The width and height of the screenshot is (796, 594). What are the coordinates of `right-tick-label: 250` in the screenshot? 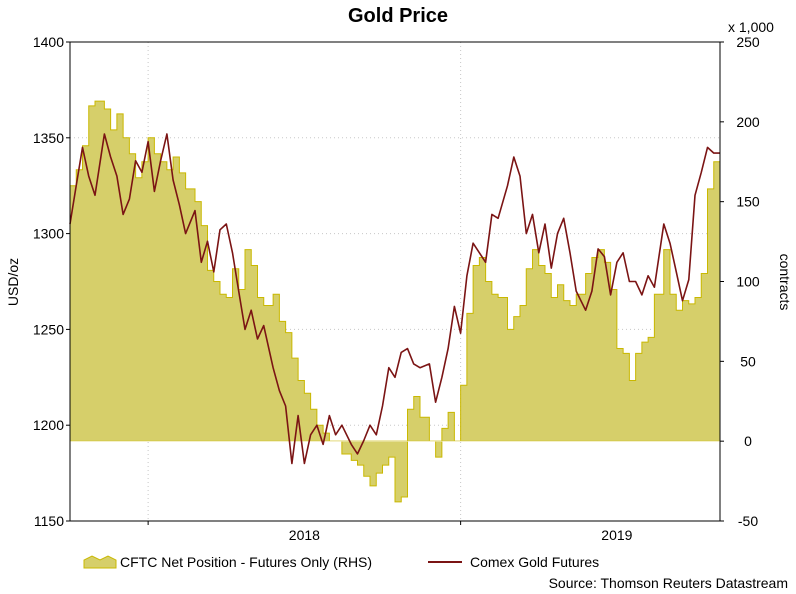 It's located at (748, 42).